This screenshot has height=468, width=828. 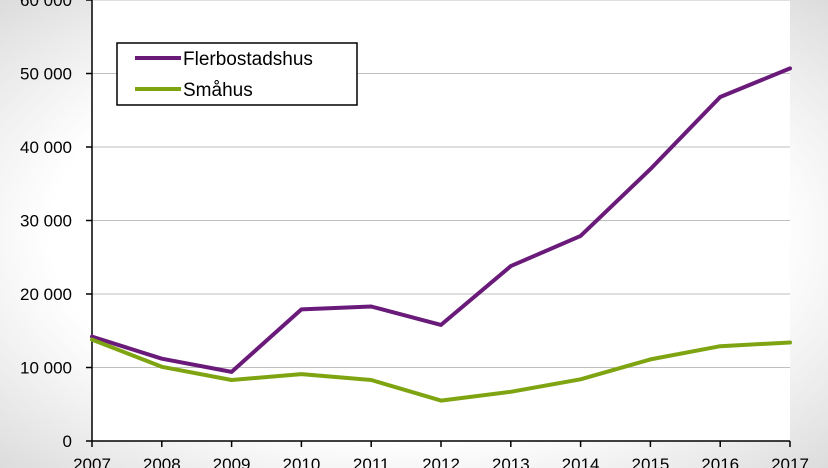 I want to click on x-tick-label: 2013, so click(x=511, y=461).